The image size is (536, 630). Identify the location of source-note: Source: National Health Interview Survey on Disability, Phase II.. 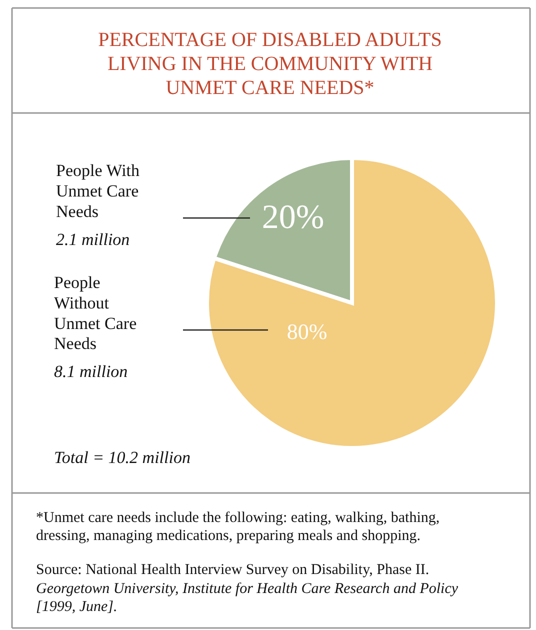
(233, 570).